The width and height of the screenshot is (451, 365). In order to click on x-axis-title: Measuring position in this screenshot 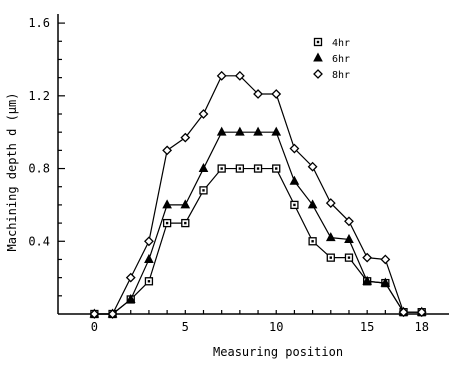, I will do `click(278, 352)`.